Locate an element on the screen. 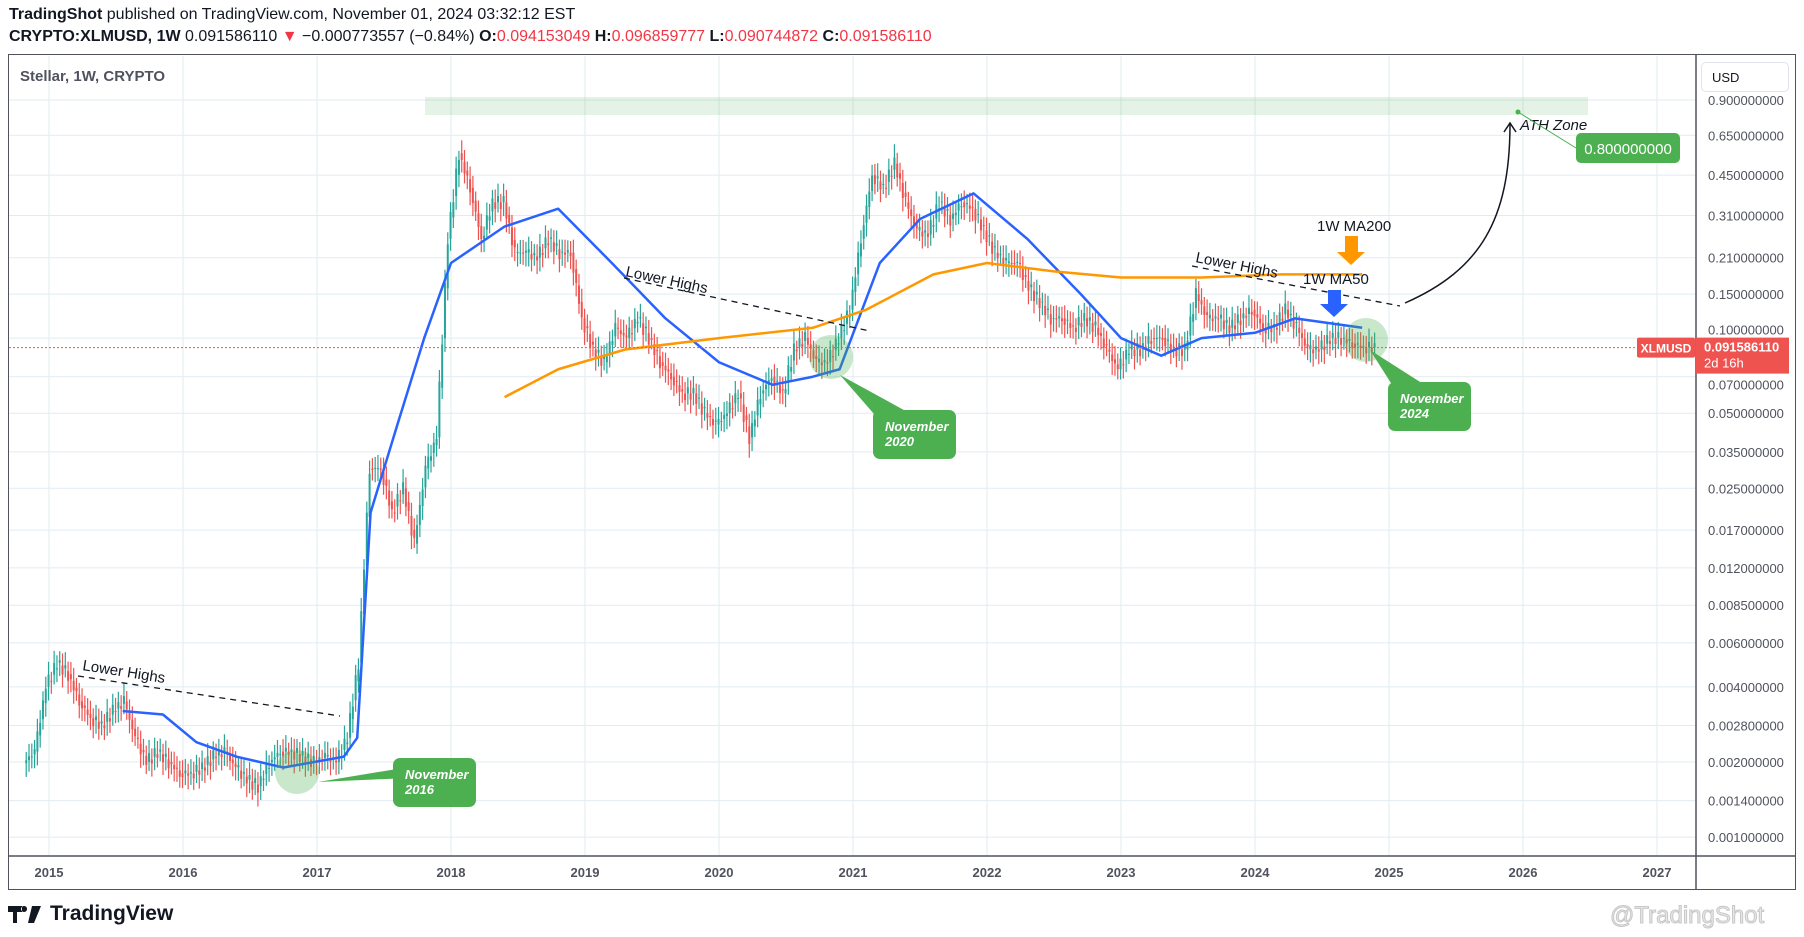 Image resolution: width=1804 pixels, height=937 pixels. y-tick-label: 0.070000000 is located at coordinates (1746, 385).